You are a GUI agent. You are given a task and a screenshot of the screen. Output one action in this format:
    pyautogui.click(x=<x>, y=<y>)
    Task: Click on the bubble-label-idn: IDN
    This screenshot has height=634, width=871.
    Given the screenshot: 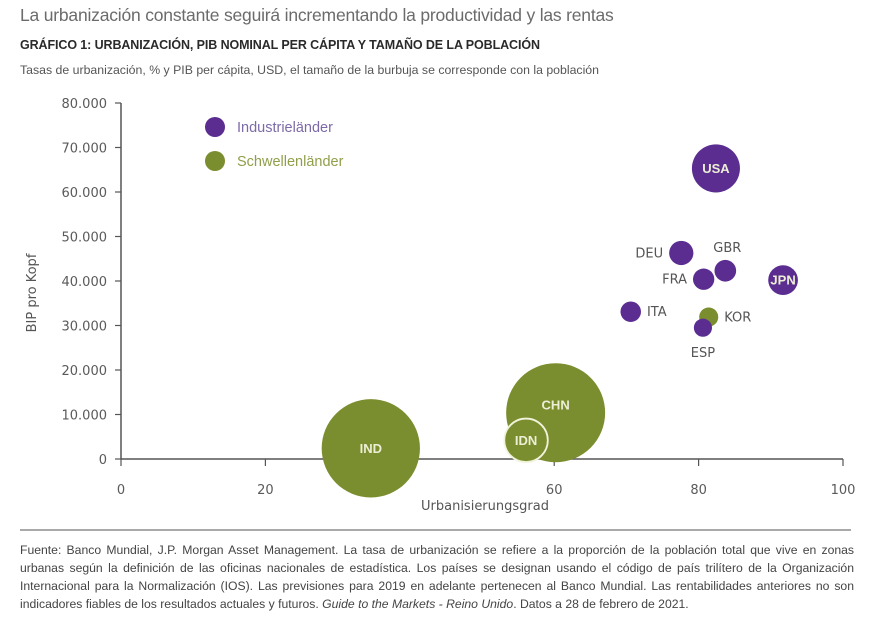 What is the action you would take?
    pyautogui.click(x=526, y=440)
    